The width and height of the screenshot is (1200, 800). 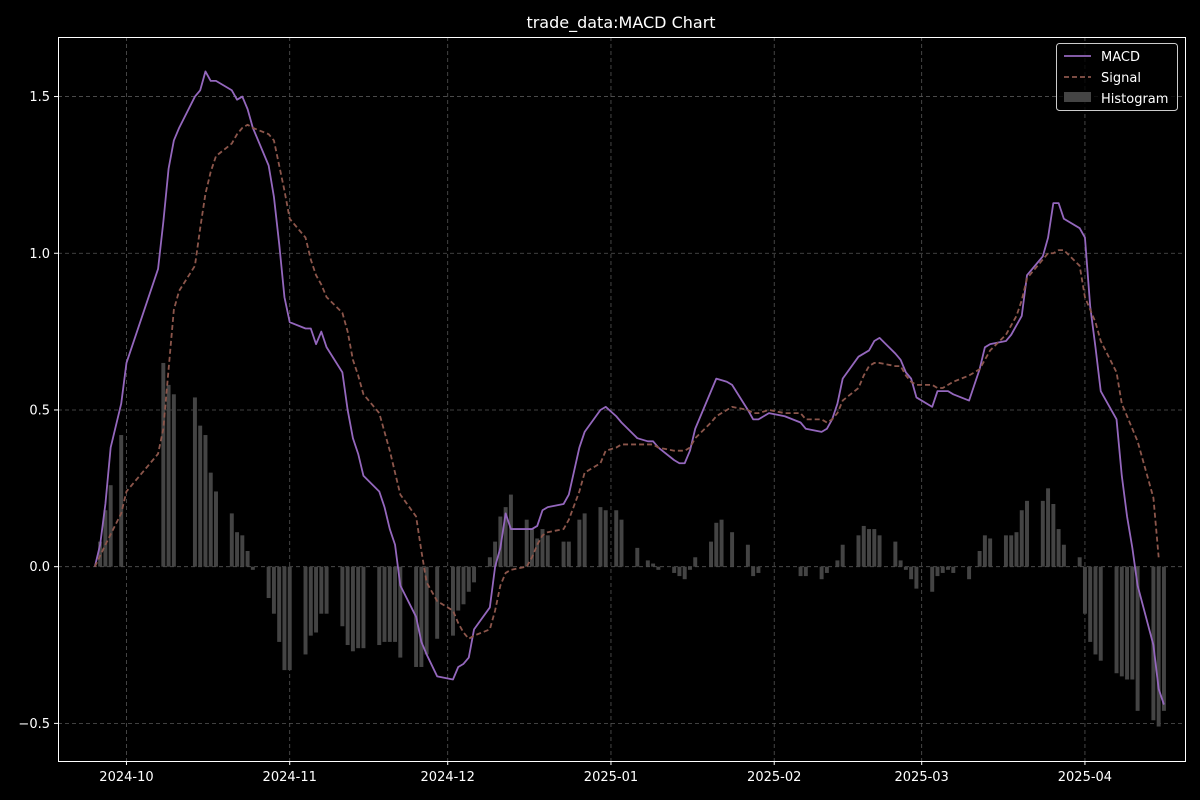 What do you see at coordinates (290, 777) in the screenshot?
I see `x-tick-label: 2024-11` at bounding box center [290, 777].